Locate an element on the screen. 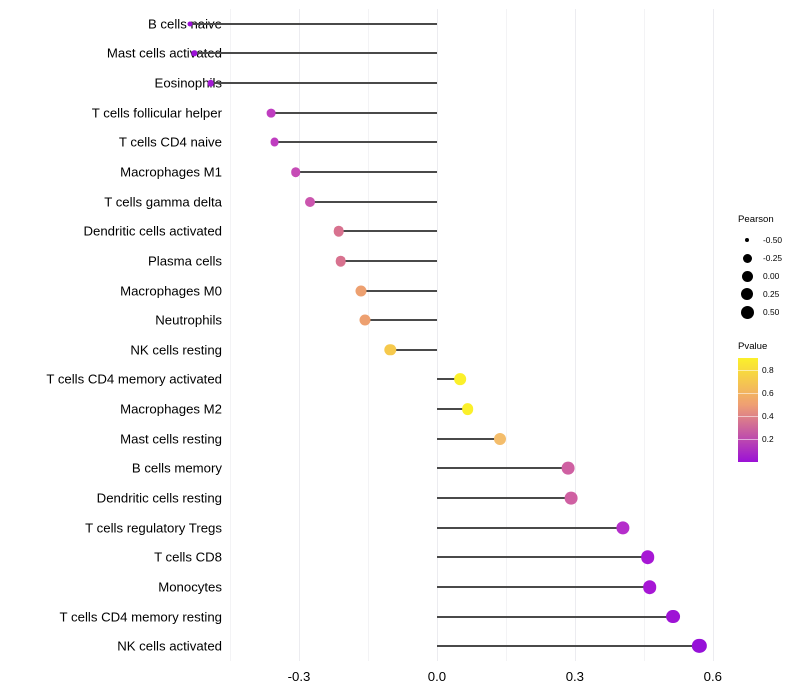 This screenshot has width=800, height=700. y-axis-label: Dendritic cells activated is located at coordinates (152, 231).